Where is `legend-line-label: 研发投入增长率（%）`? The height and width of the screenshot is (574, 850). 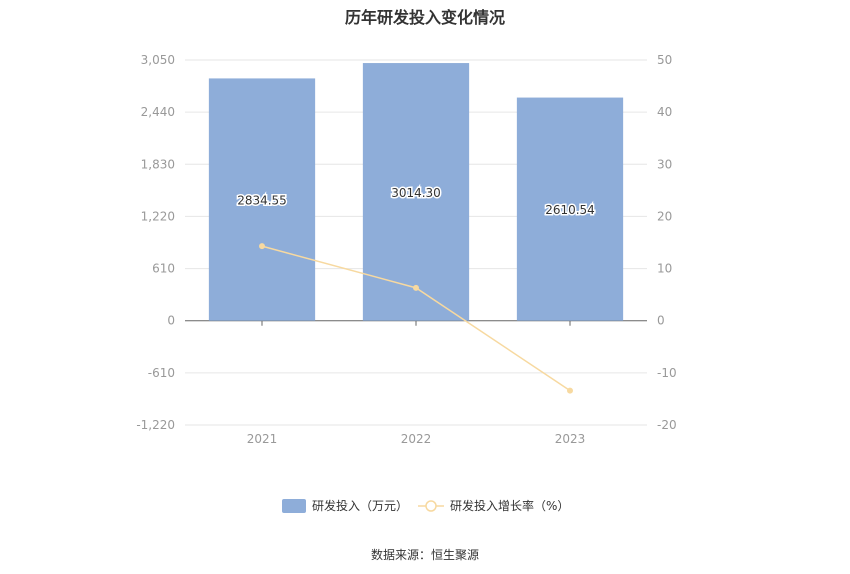
legend-line-label: 研发投入增长率（%） is located at coordinates (509, 505).